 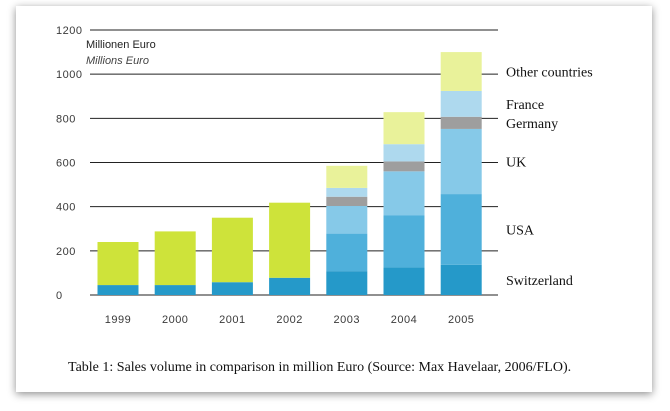 I want to click on region-label: Switzerland, so click(x=539, y=281).